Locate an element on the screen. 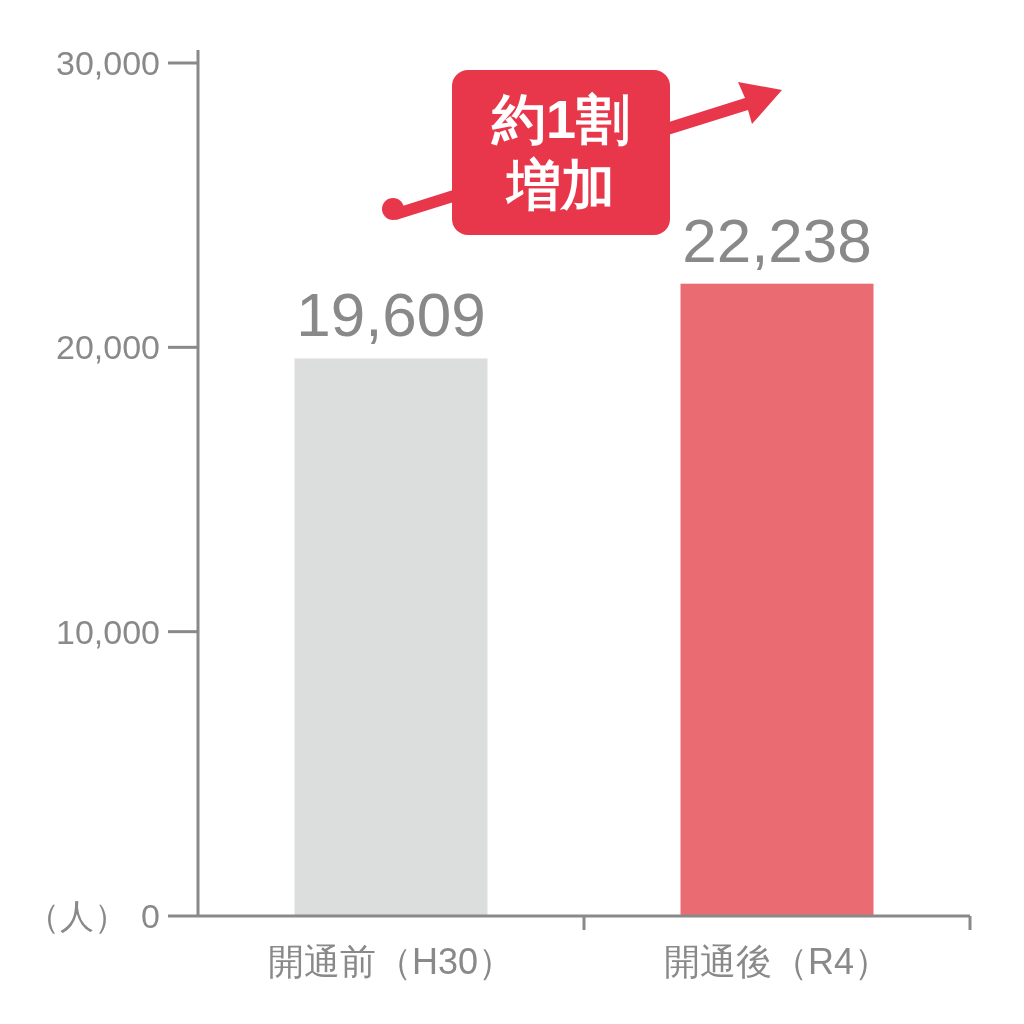 The image size is (1024, 1024). x-tick-label: 開通前（H30） is located at coordinates (391, 961).